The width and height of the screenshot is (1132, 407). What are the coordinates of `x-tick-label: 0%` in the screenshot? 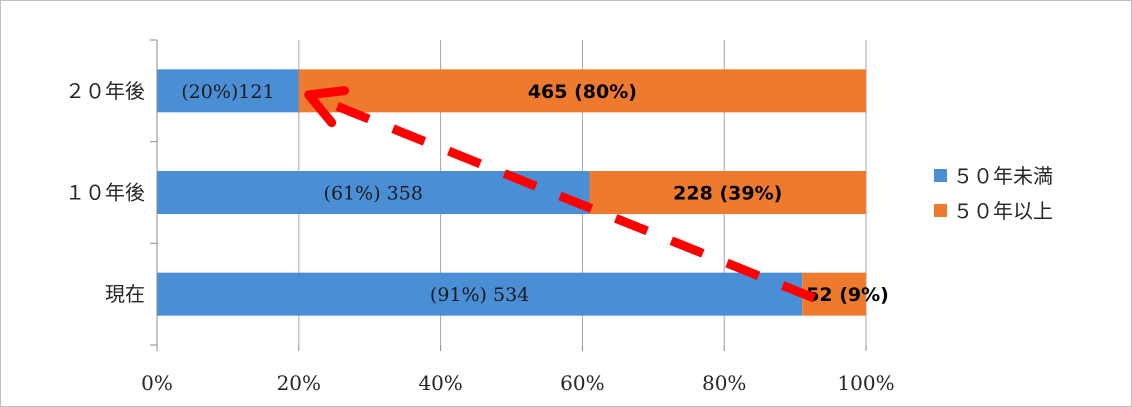 It's located at (157, 383).